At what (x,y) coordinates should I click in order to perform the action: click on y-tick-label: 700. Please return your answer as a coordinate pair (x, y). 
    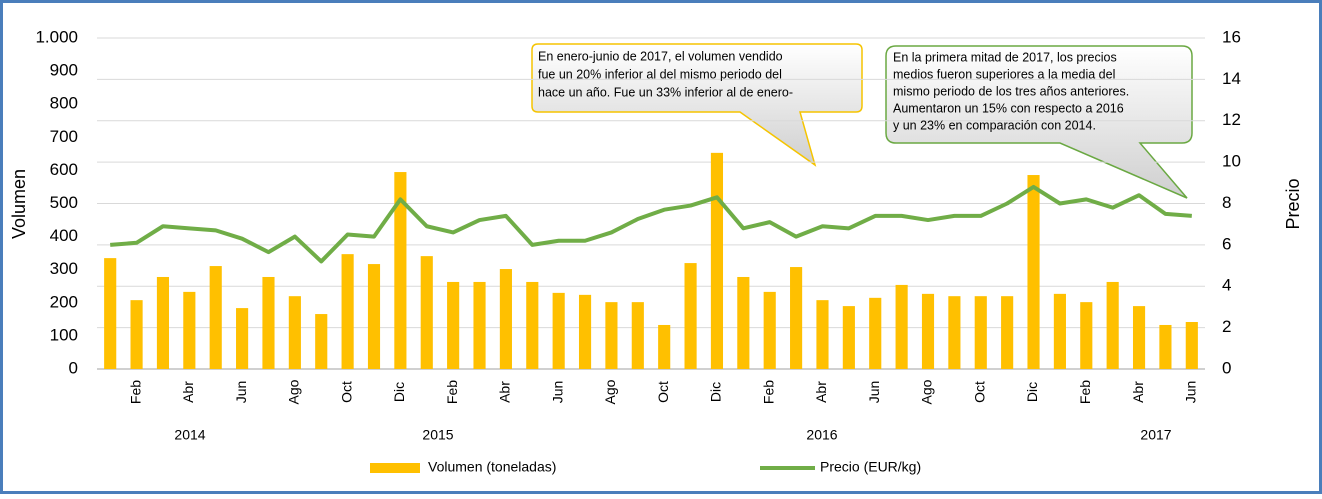
    Looking at the image, I should click on (64, 136).